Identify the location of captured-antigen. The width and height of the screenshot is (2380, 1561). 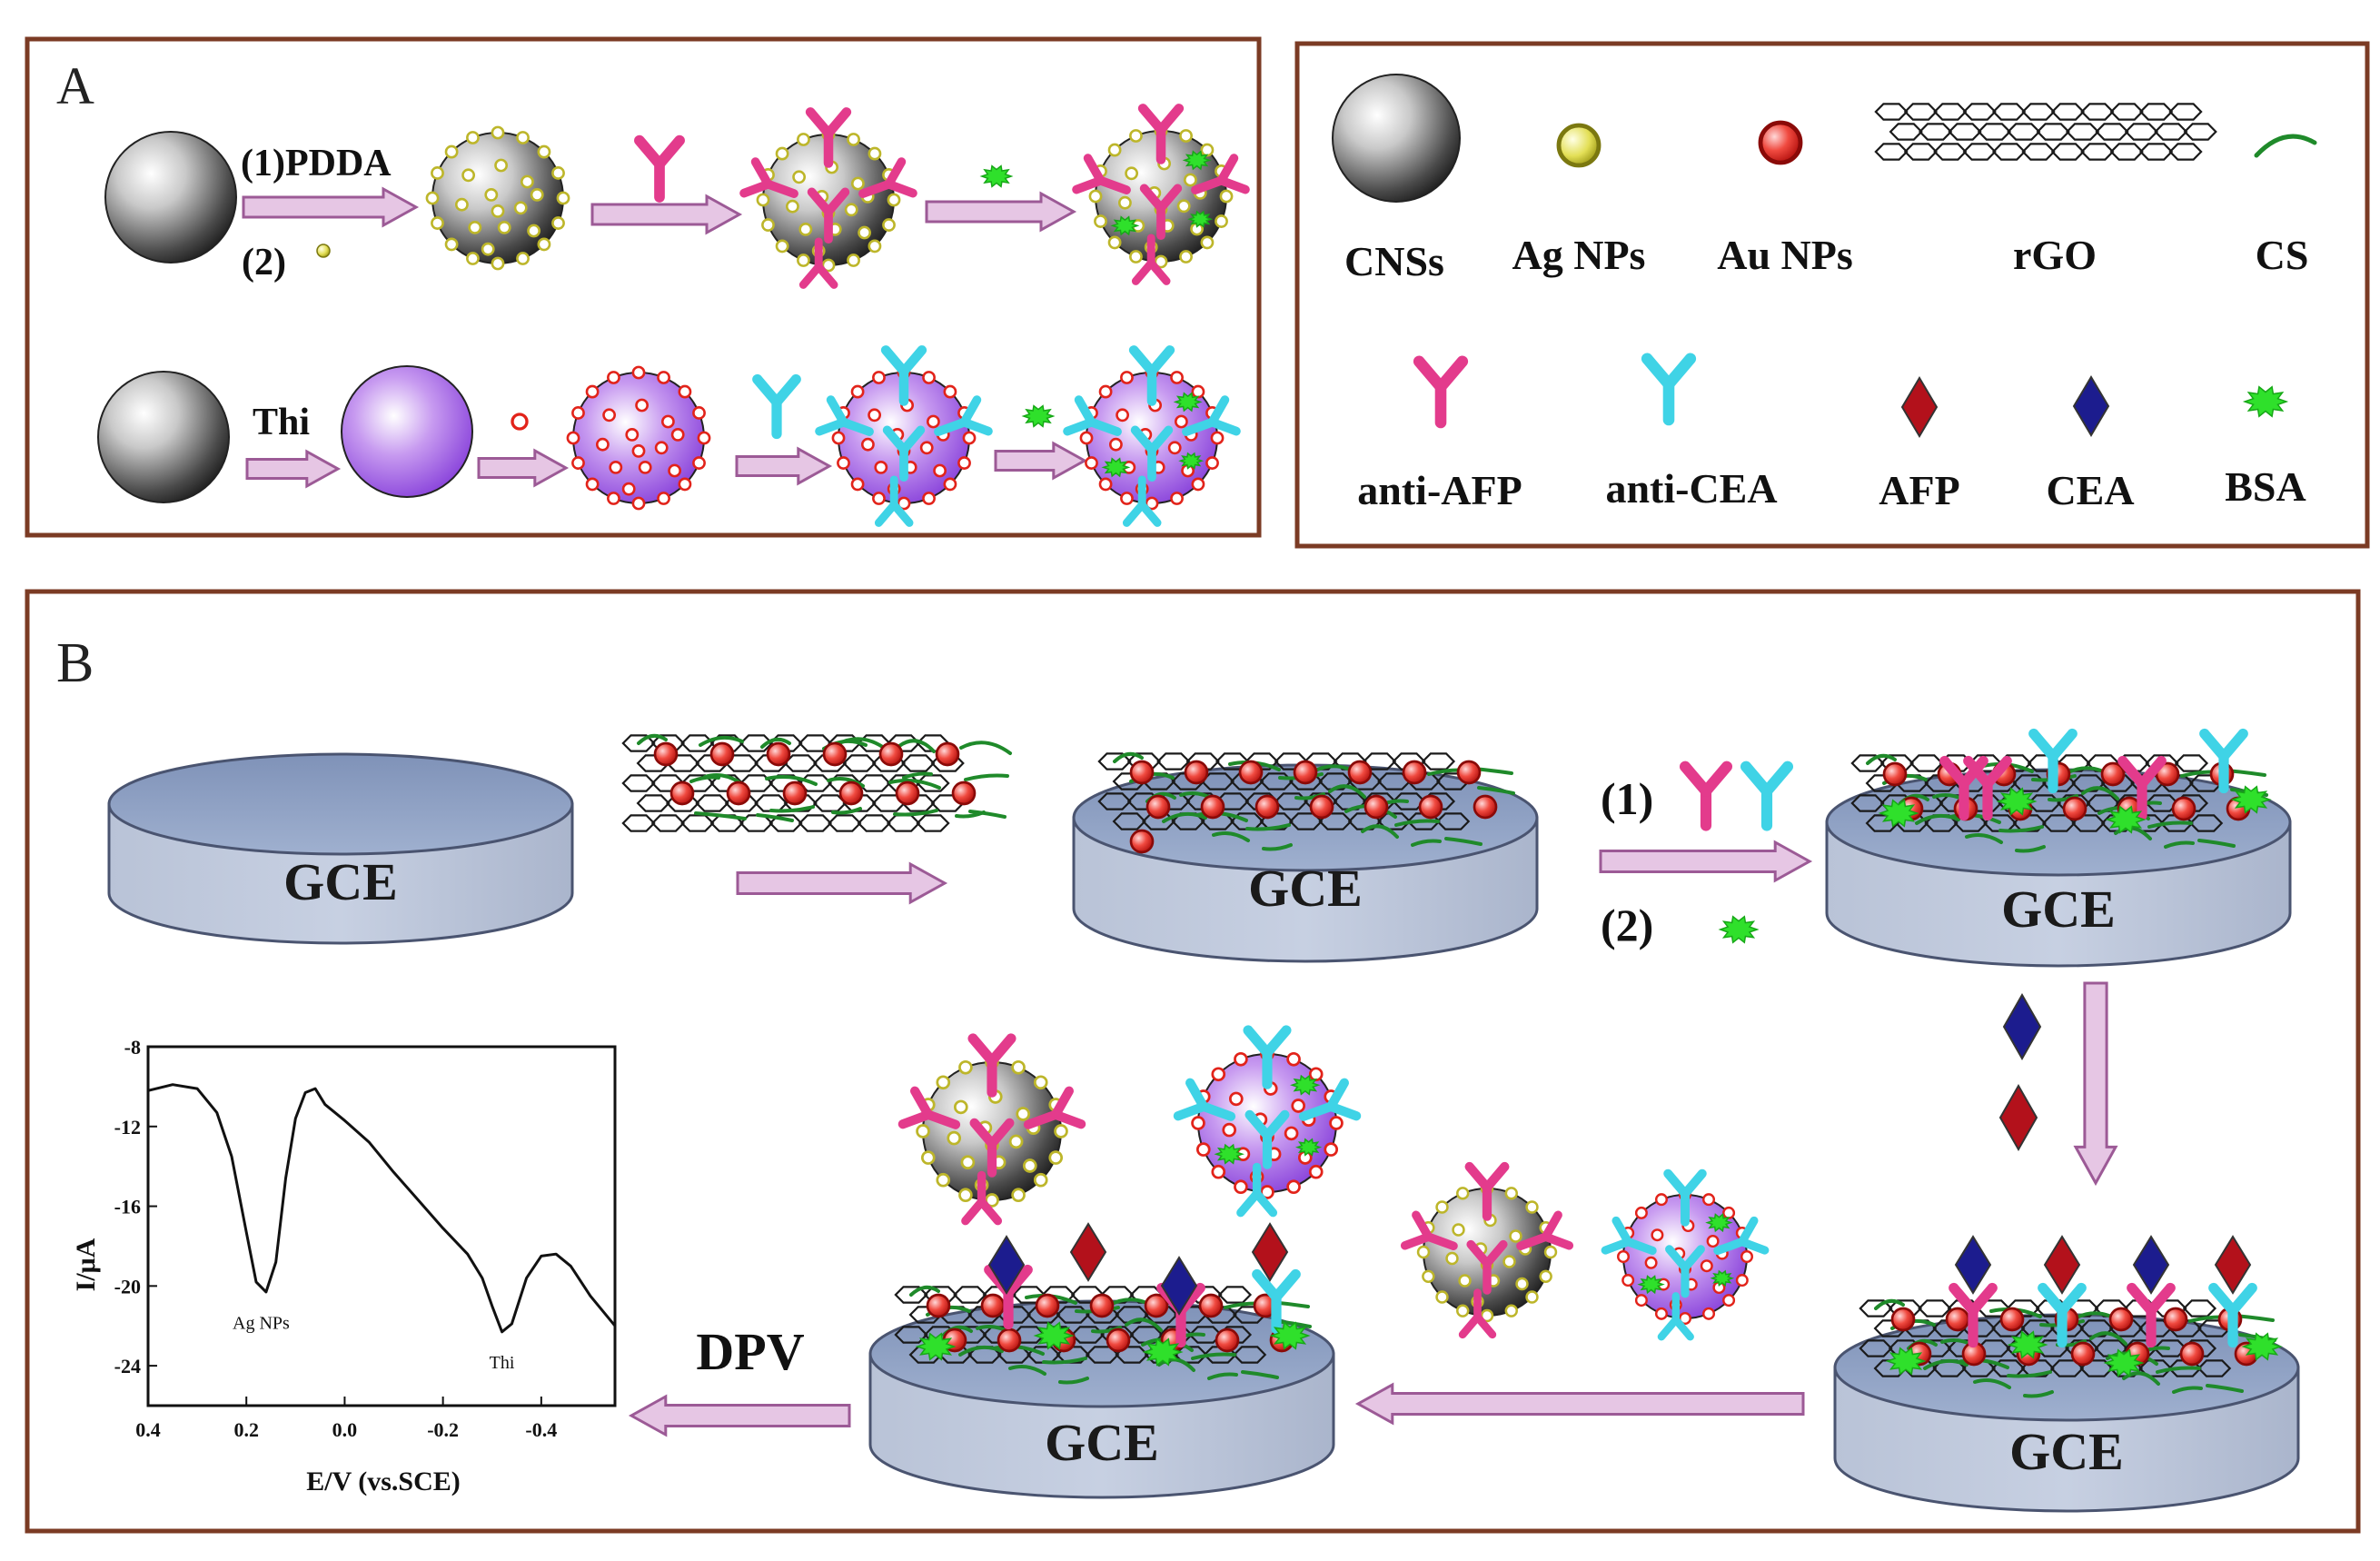
(2062, 1265).